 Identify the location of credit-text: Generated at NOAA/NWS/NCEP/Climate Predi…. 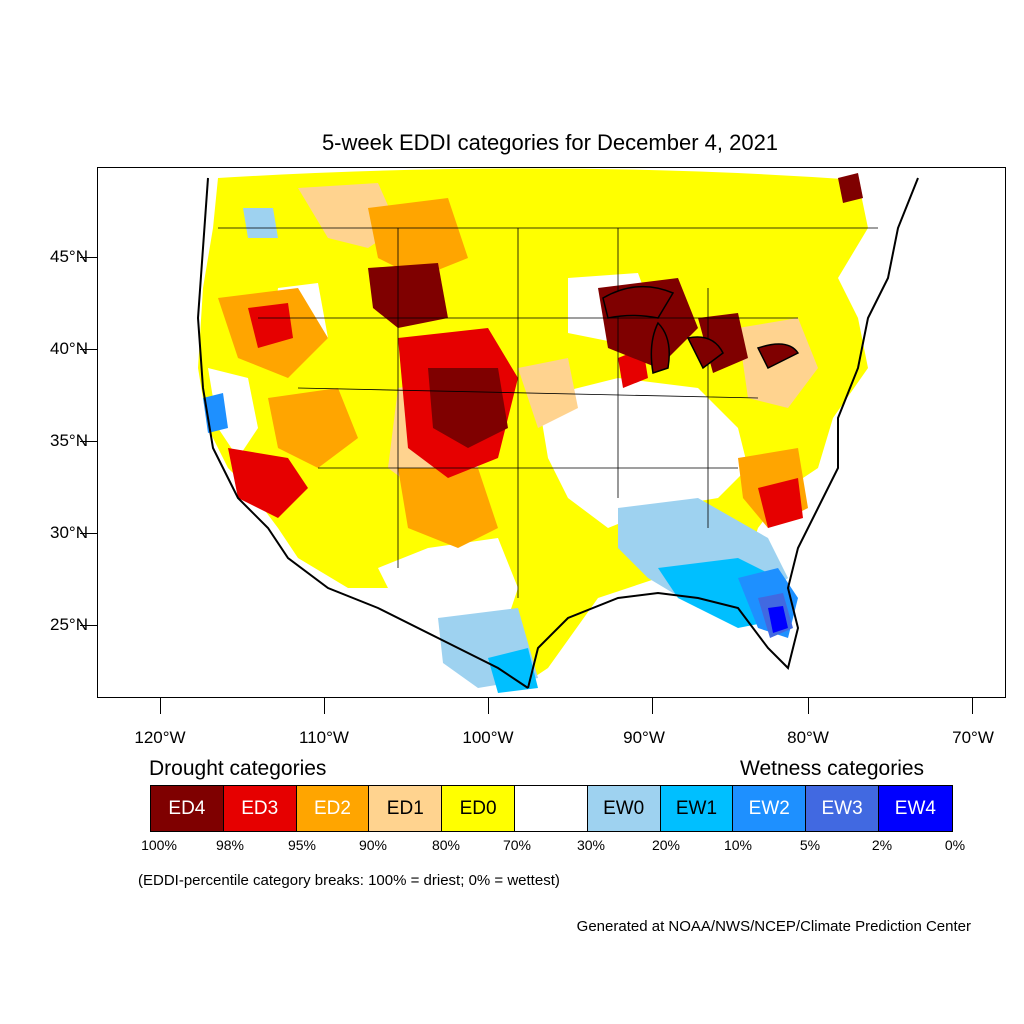
(773, 926).